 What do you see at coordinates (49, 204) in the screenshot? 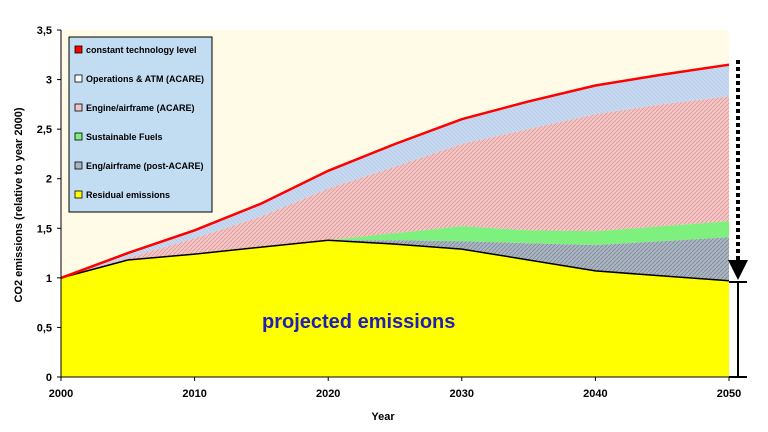
I see `y-tick-group: 0 0,5 1 1,5 2 2,5 3 3,5` at bounding box center [49, 204].